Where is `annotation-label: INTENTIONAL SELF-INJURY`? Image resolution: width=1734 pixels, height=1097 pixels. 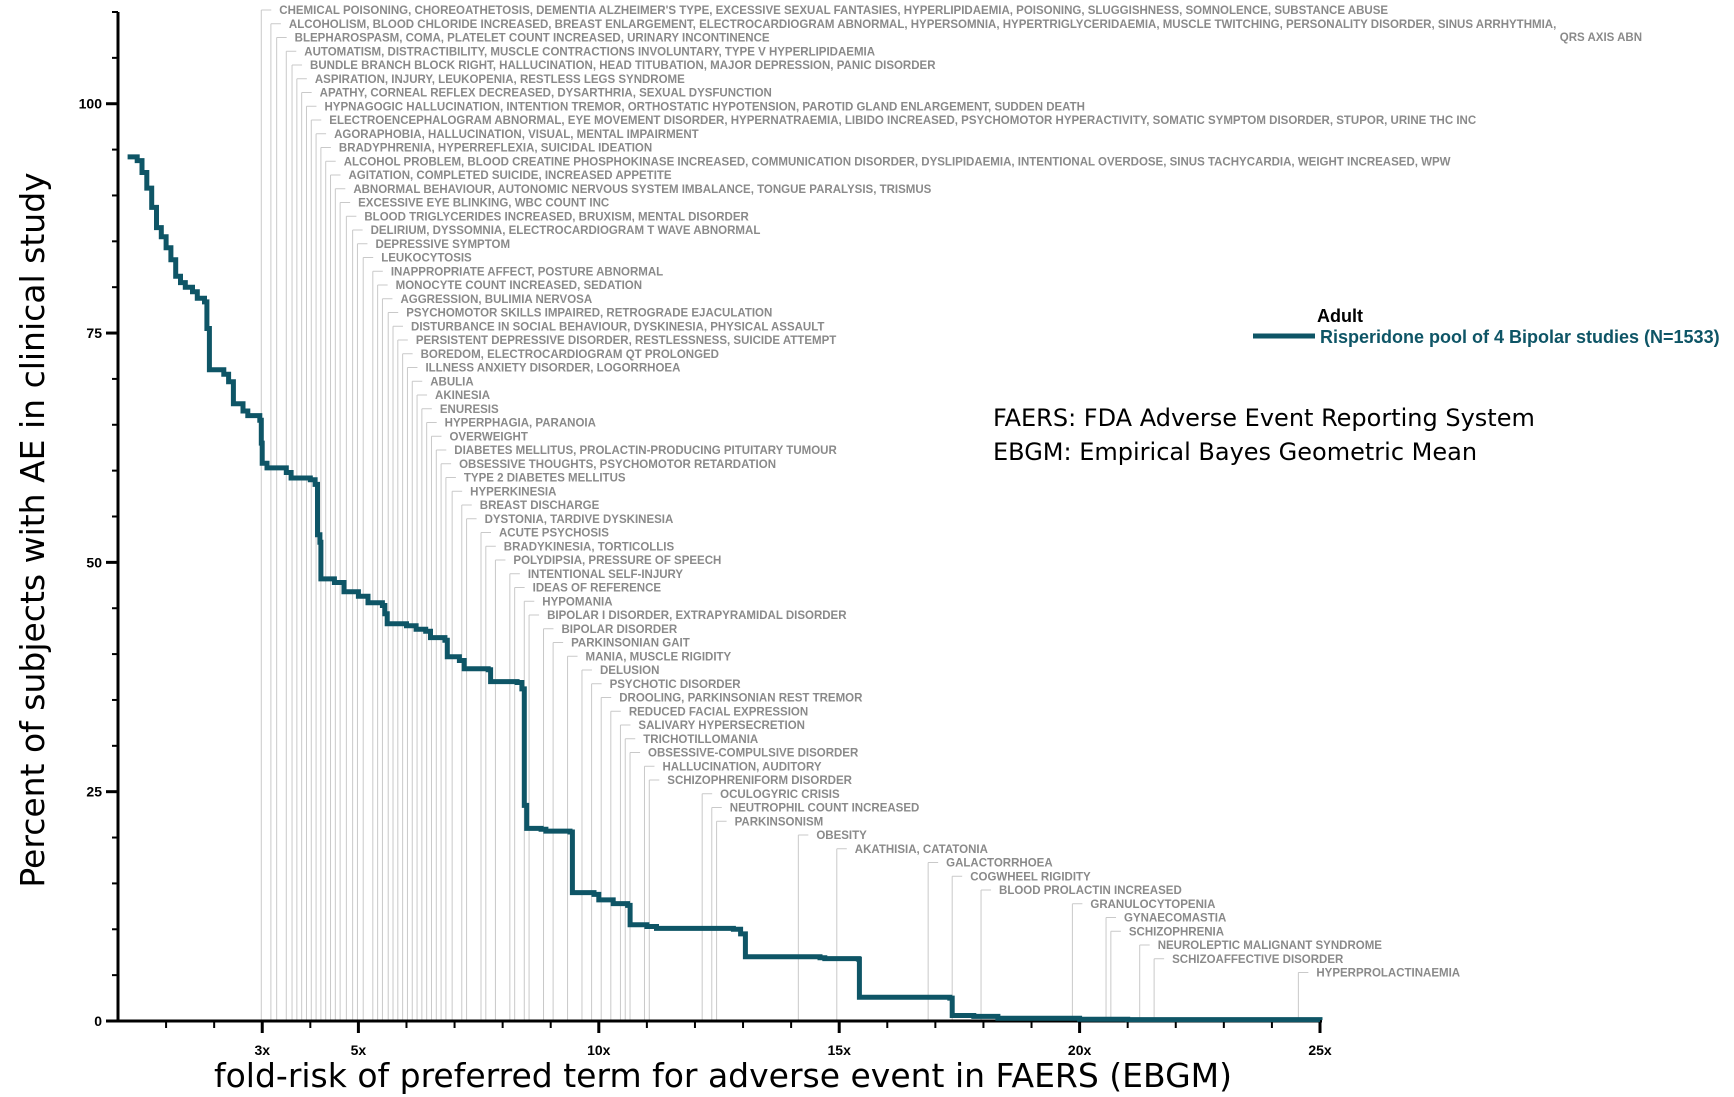 annotation-label: INTENTIONAL SELF-INJURY is located at coordinates (606, 575).